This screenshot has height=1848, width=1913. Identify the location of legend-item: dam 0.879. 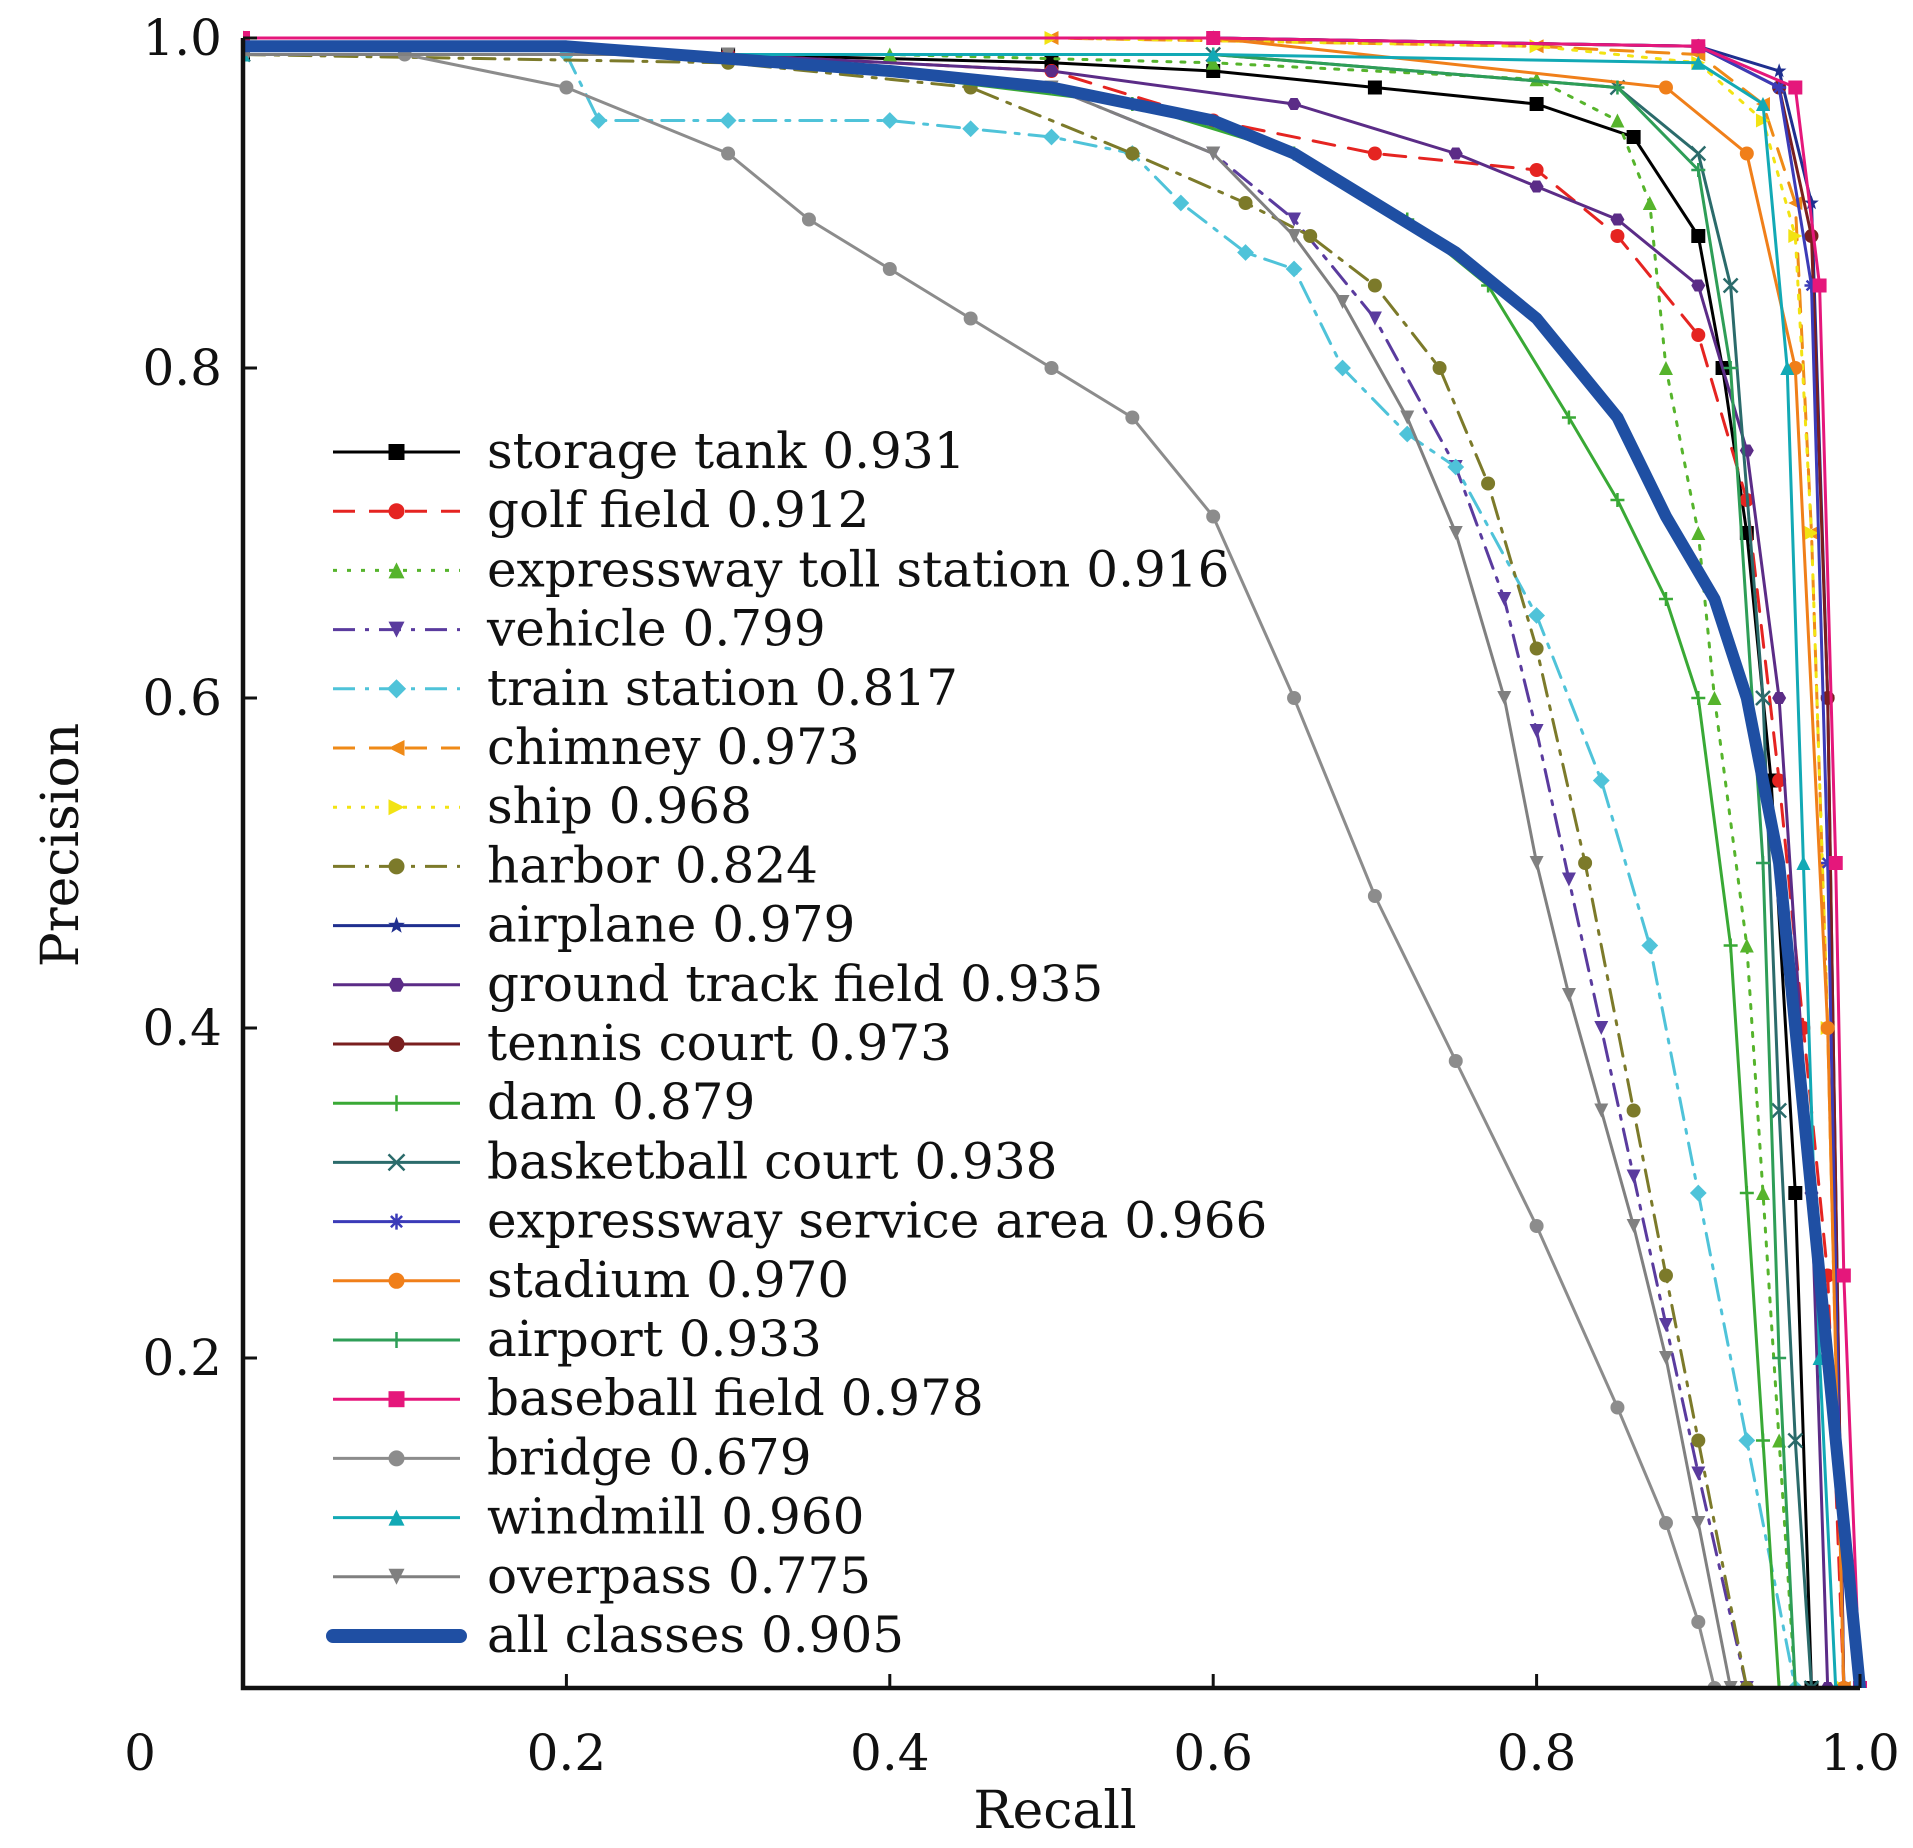
(544, 1102).